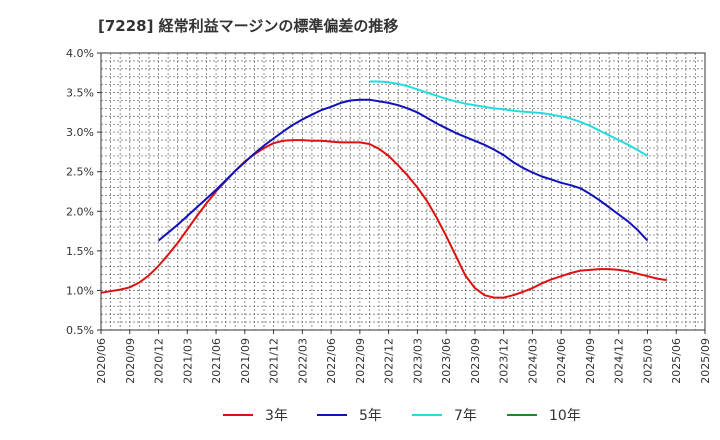 The width and height of the screenshot is (720, 440). I want to click on x-tick-label: 2024/06, so click(561, 361).